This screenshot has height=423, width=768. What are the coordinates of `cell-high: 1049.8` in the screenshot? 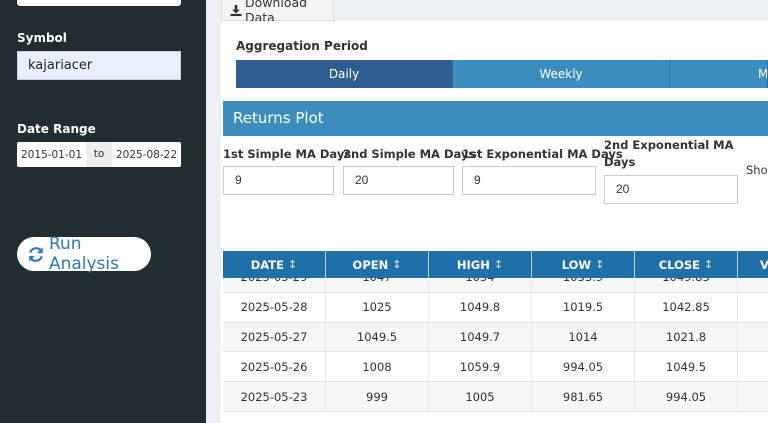 It's located at (480, 307).